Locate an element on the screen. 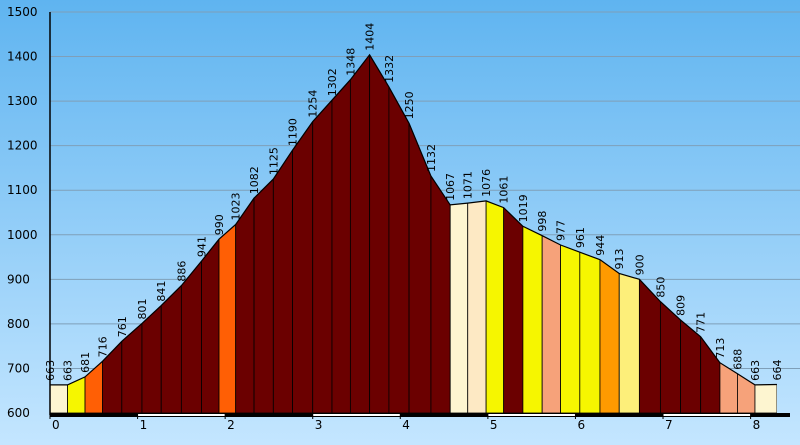  elevation-label: 1019 is located at coordinates (523, 208).